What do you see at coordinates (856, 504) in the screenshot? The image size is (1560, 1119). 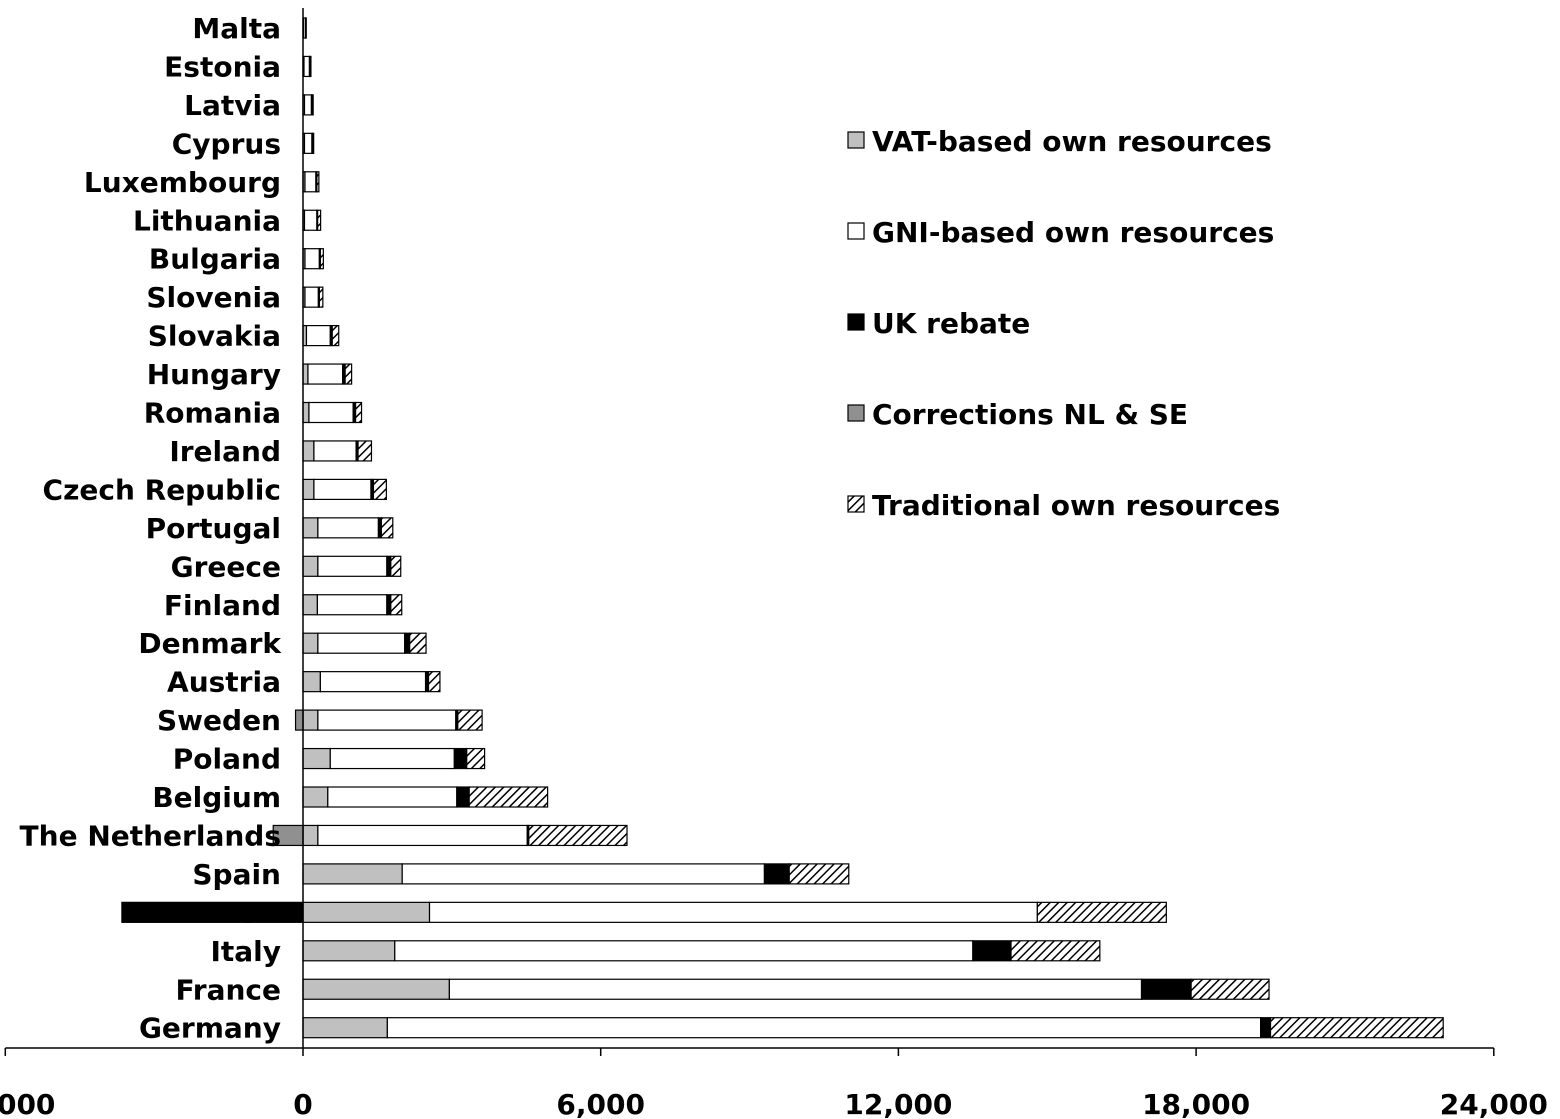 I see `legend-swatch-traditional-own-resources` at bounding box center [856, 504].